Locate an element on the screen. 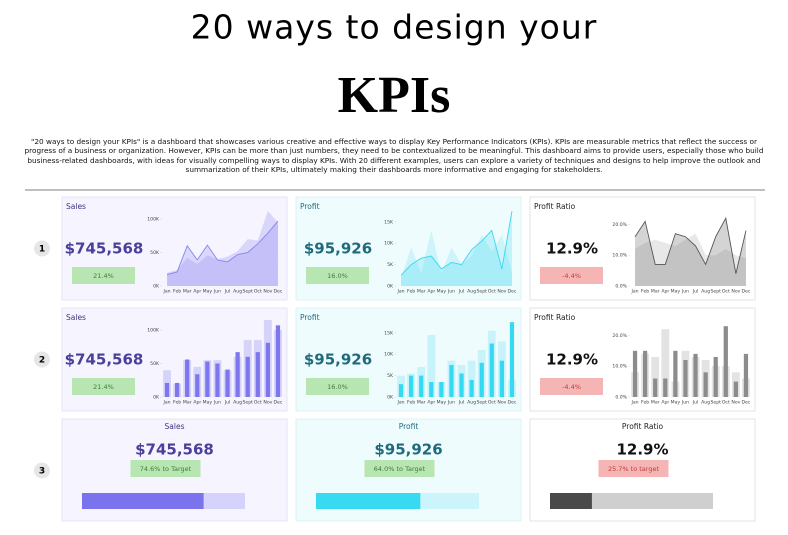  y-tick-label: 5K is located at coordinates (390, 376).